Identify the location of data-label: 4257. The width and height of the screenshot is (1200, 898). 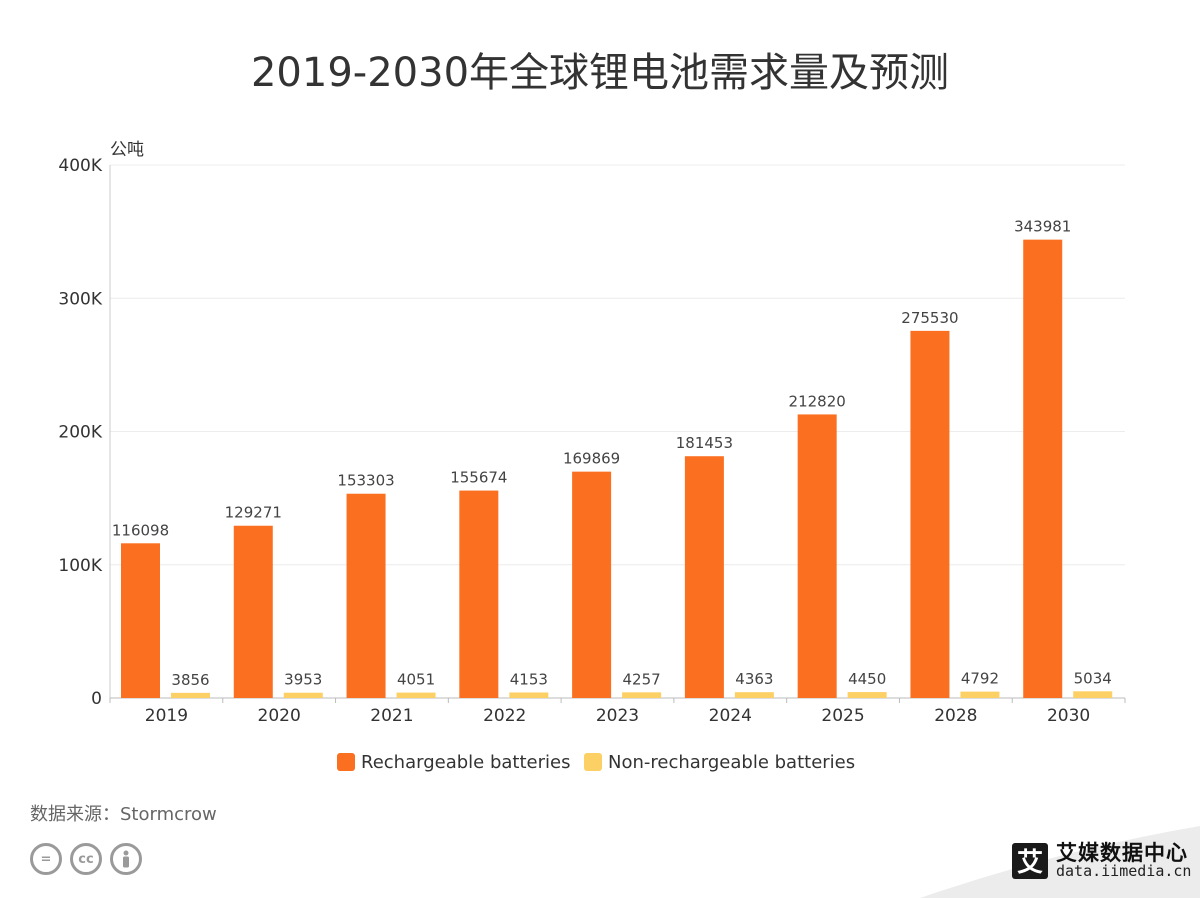
(642, 679).